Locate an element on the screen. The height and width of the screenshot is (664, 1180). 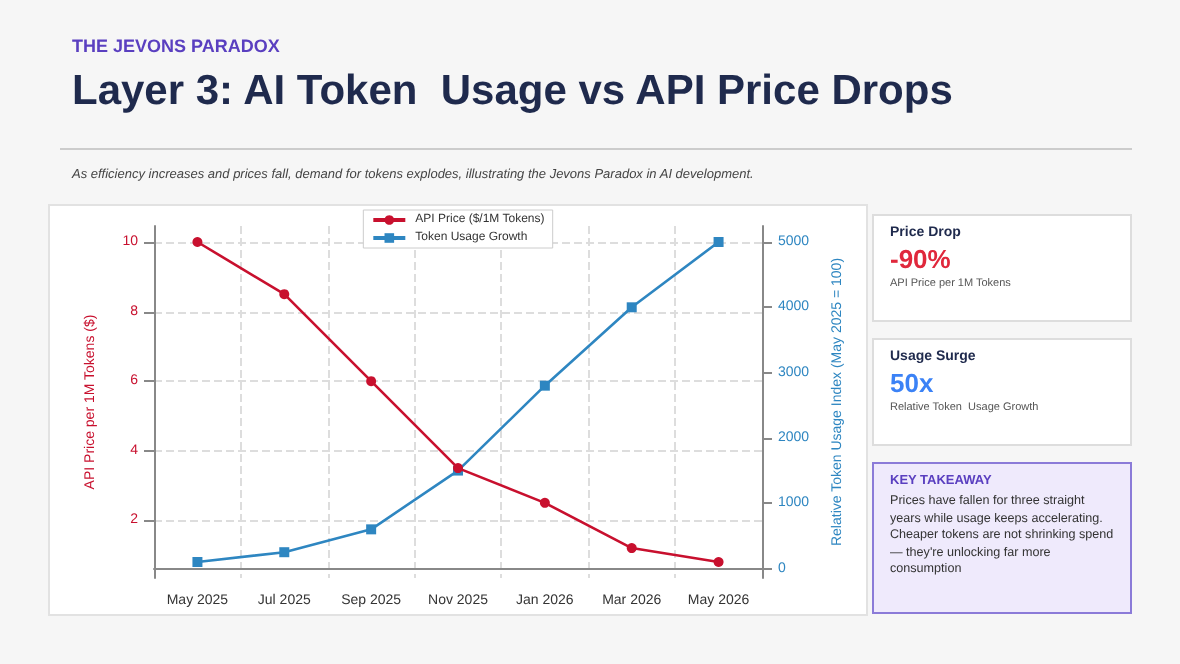
chart-title: Layer 3: AI Token Usage vs API Price Drops is located at coordinates (512, 92).